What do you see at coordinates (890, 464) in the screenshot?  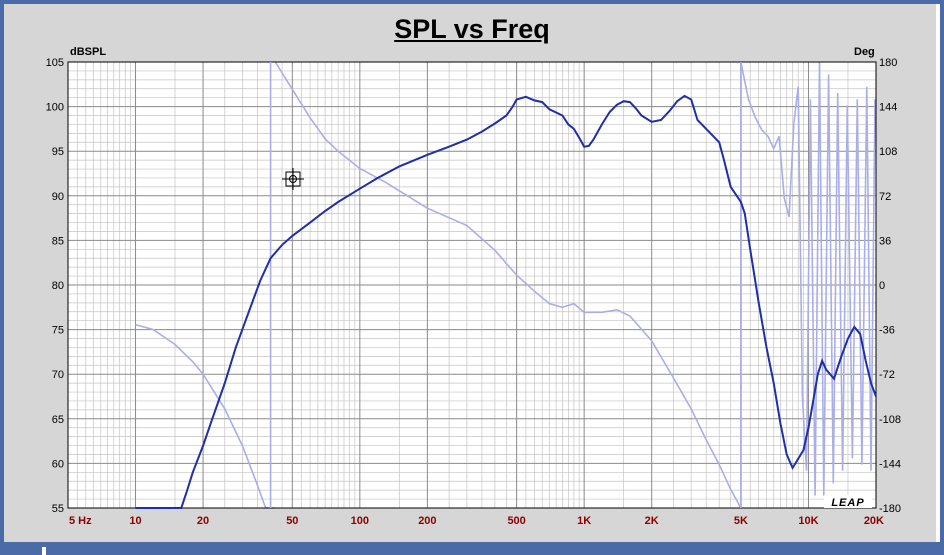 I see `y-right-tick-label: -144` at bounding box center [890, 464].